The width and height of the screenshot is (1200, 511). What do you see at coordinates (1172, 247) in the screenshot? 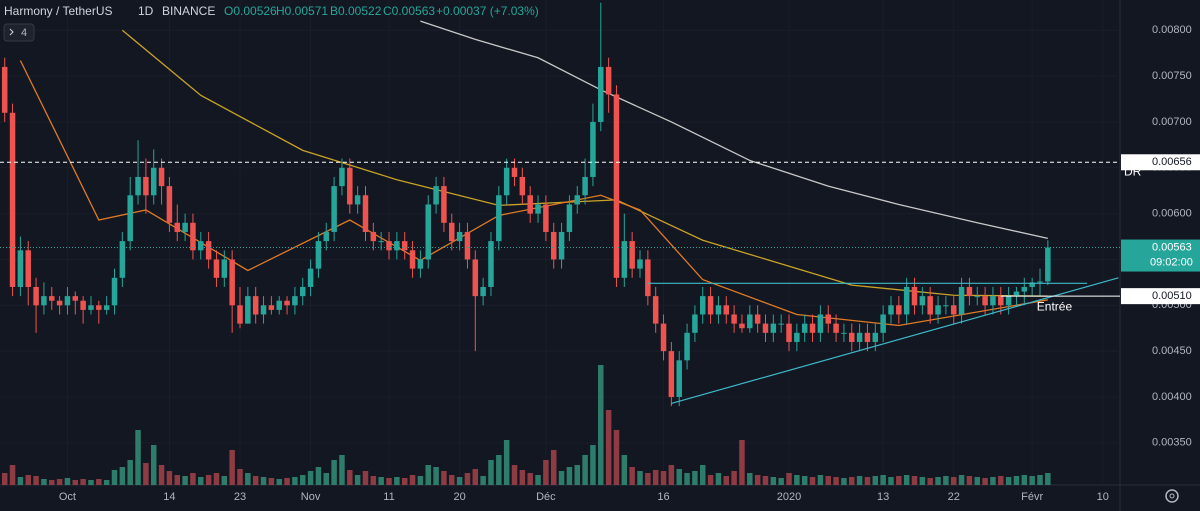
I see `last-price-label: 0.00563` at bounding box center [1172, 247].